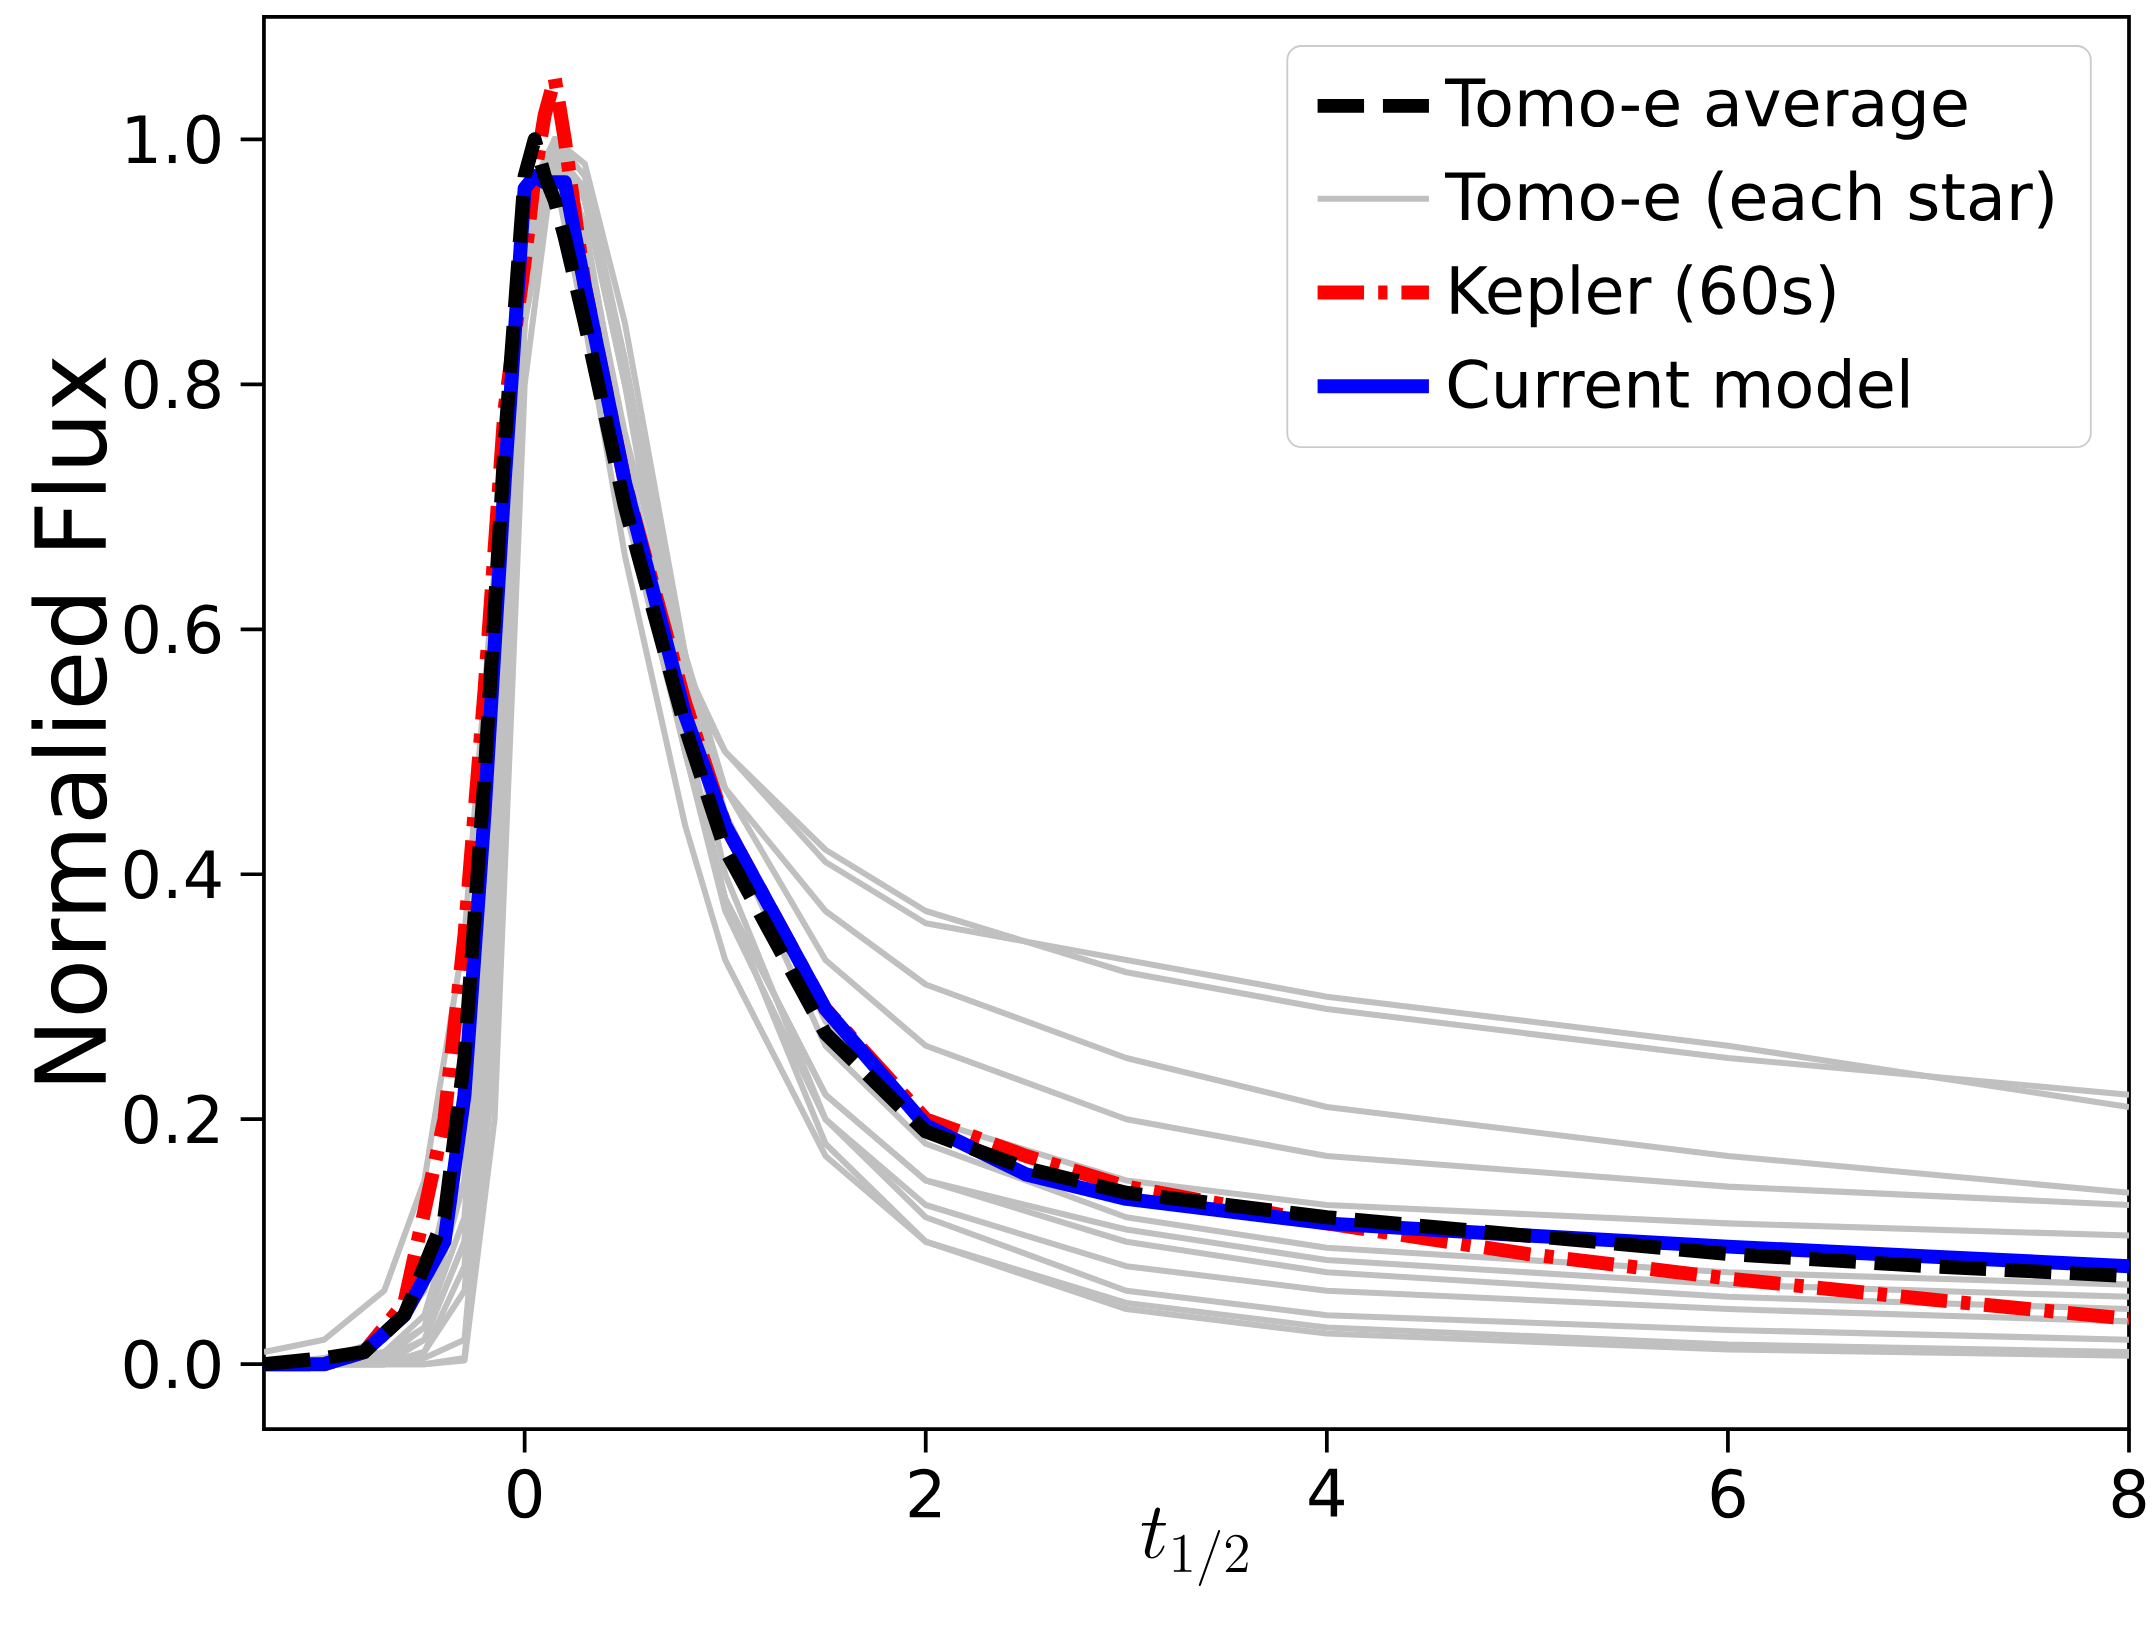 This screenshot has height=1631, width=2156. Describe the element at coordinates (173, 139) in the screenshot. I see `y-tick-label: 1.0` at that location.